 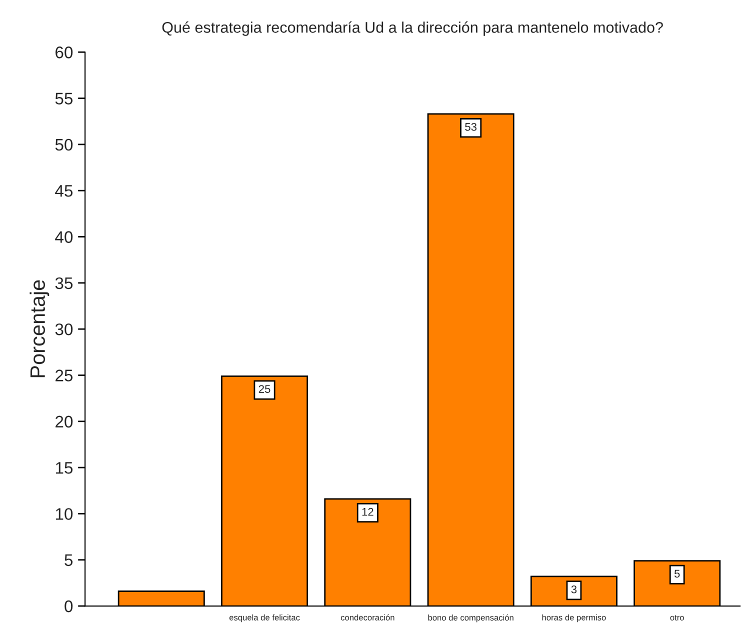 I want to click on x-tick-label: otro, so click(x=677, y=617).